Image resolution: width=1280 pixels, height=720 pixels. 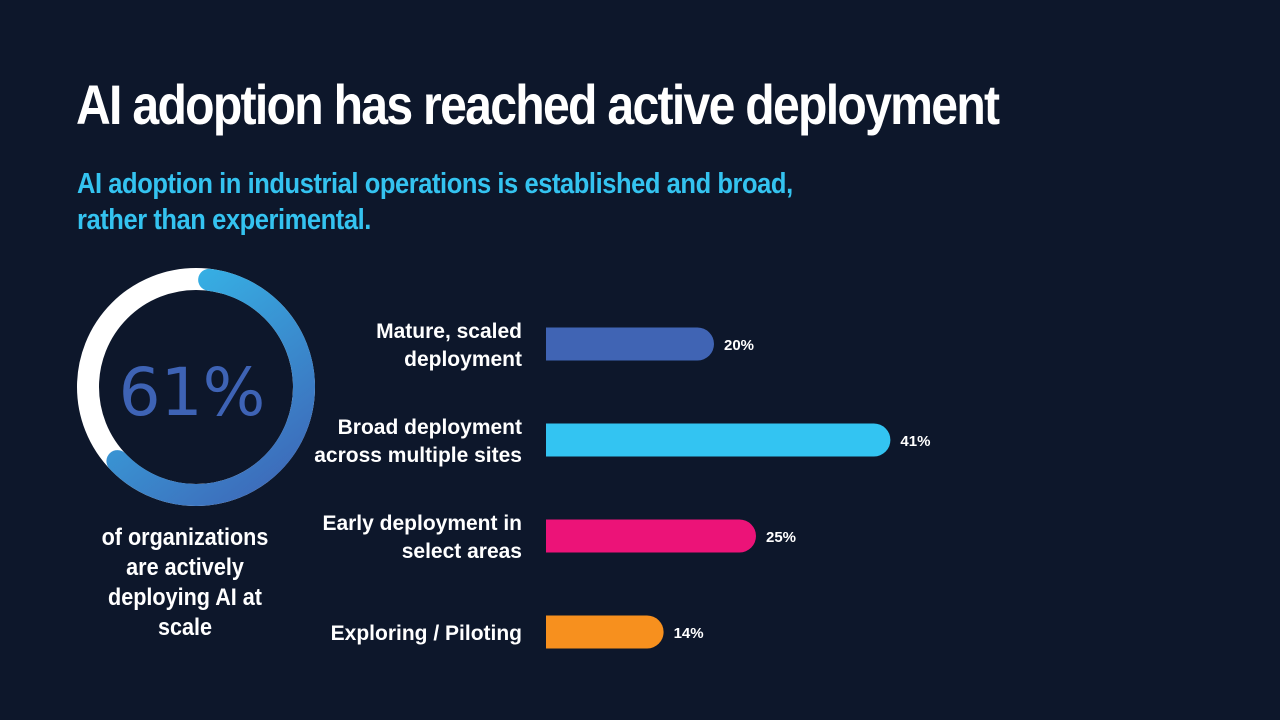 I want to click on bar-category-label: select areas, so click(x=462, y=551).